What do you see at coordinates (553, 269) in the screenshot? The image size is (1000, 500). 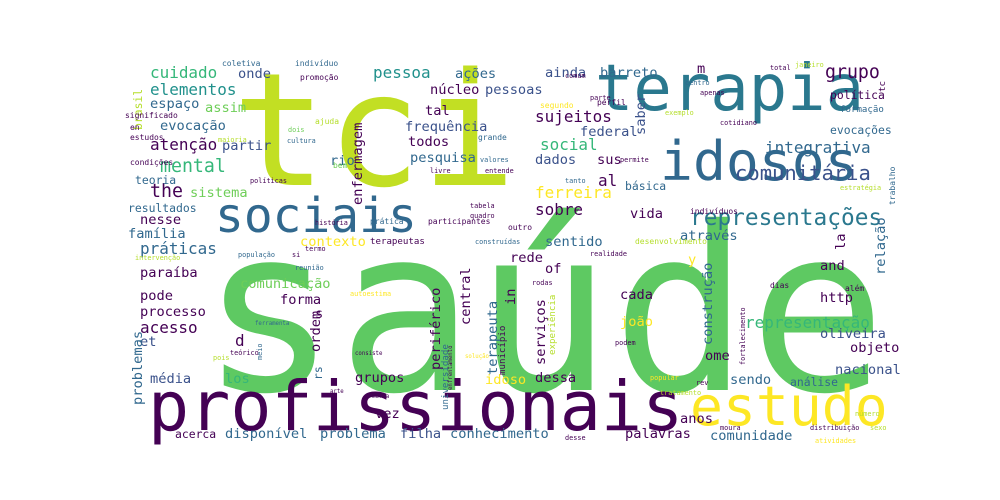 I see `word: of` at bounding box center [553, 269].